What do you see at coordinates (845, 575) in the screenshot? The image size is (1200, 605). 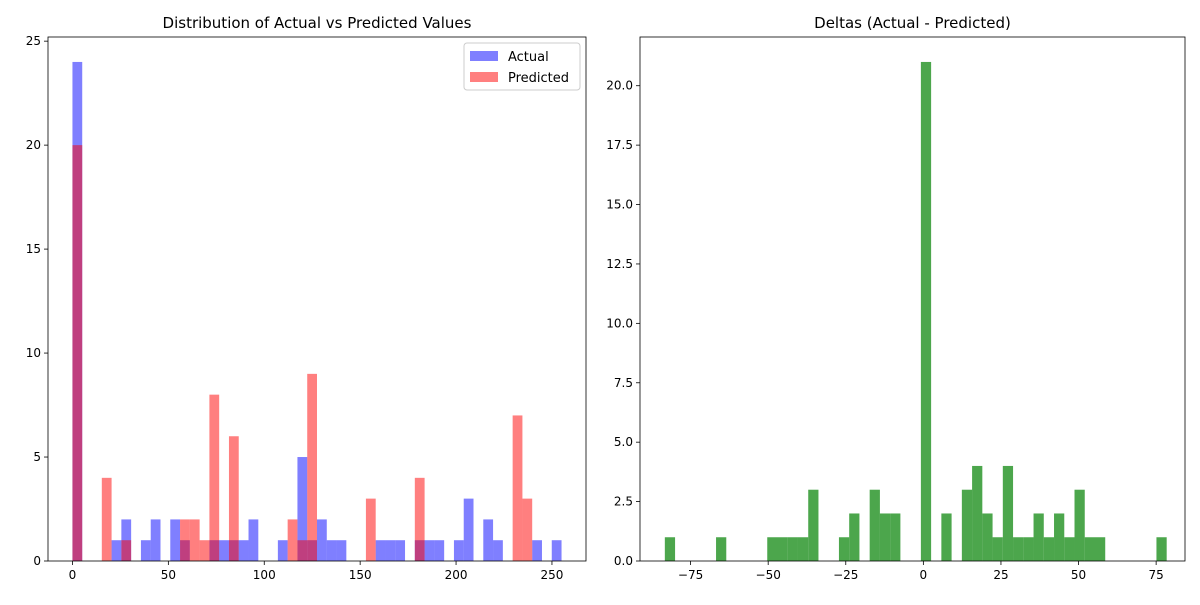 I see `x-tick-label: −25` at bounding box center [845, 575].